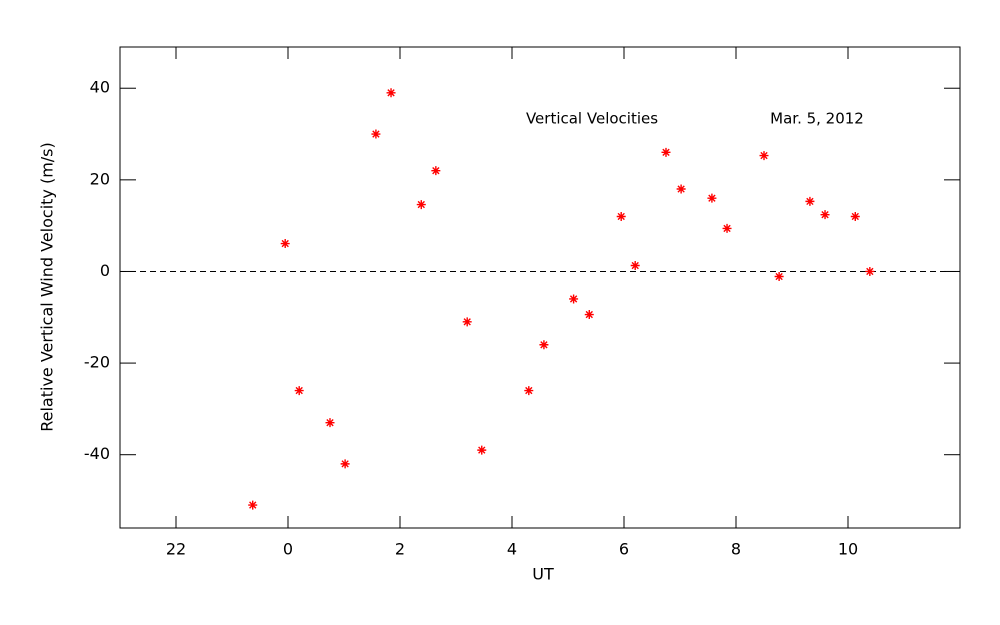 The height and width of the screenshot is (625, 1000). I want to click on annotation: Mar. 5, 2012, so click(817, 119).